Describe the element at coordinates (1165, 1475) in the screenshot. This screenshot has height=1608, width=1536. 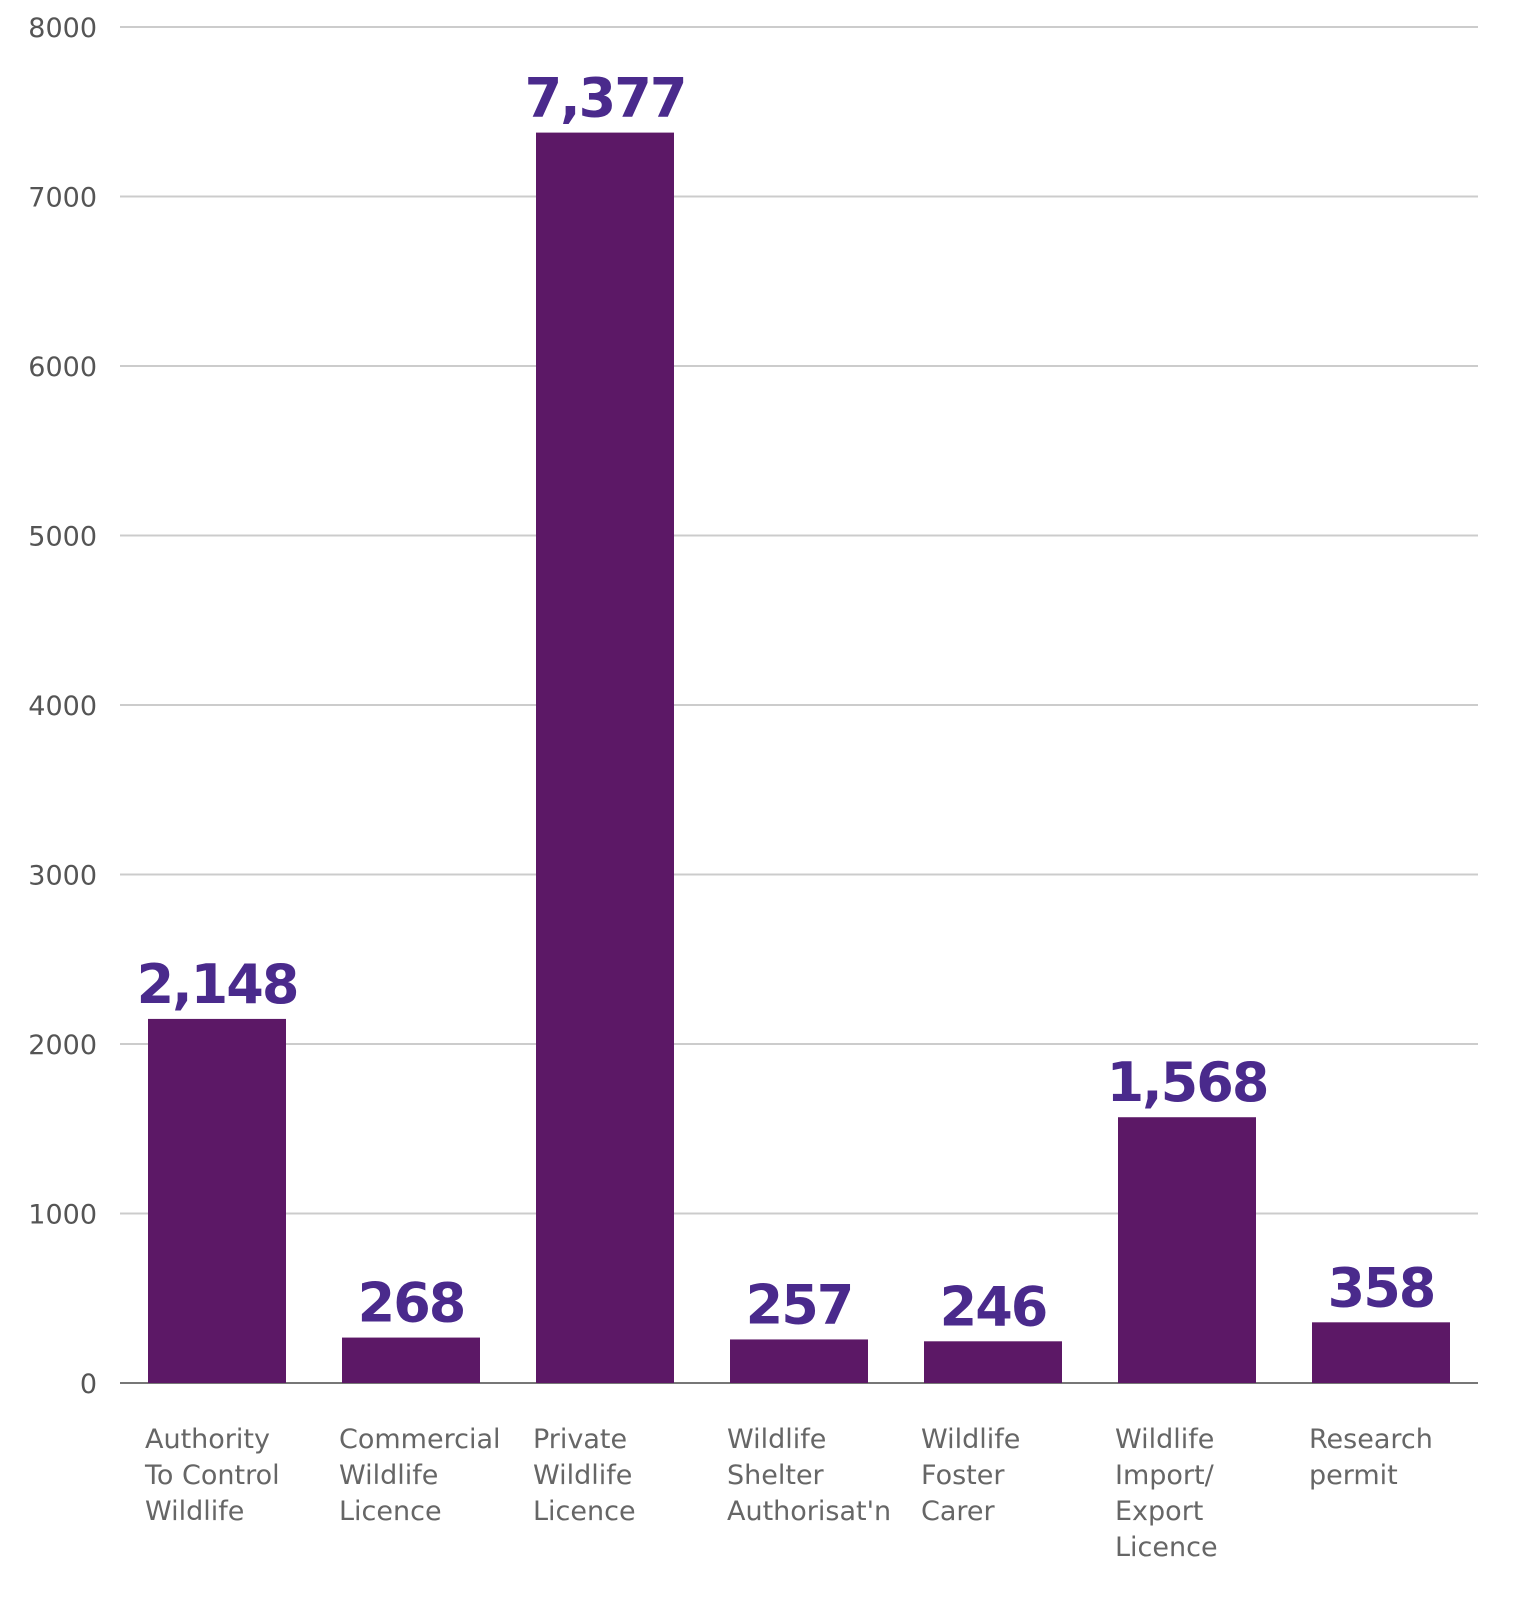
I see `x-tick-label: Import/` at that location.